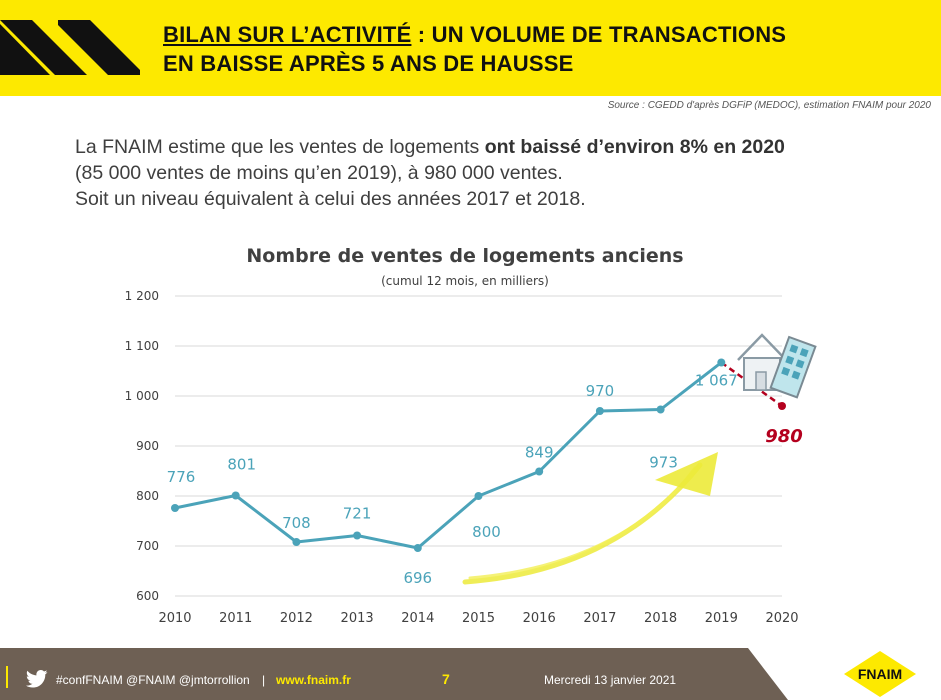 The image size is (941, 700). I want to click on estimate-data-label: 980, so click(784, 436).